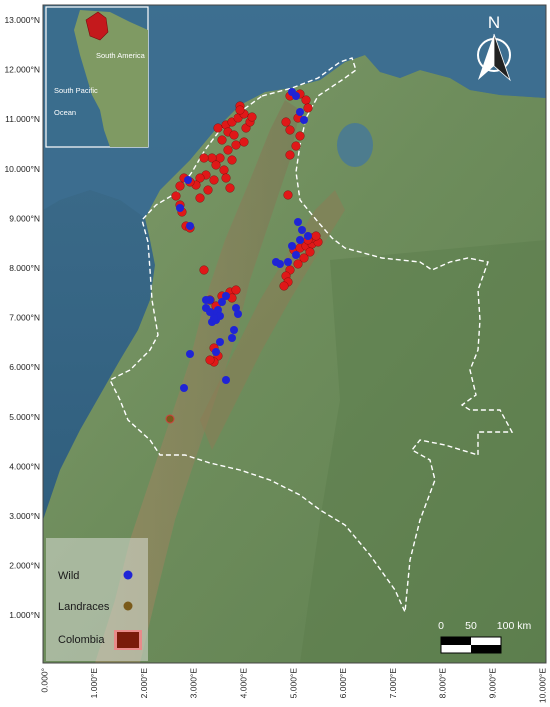 The width and height of the screenshot is (550, 707). Describe the element at coordinates (443, 683) in the screenshot. I see `longitude-label: 8.000°E` at that location.